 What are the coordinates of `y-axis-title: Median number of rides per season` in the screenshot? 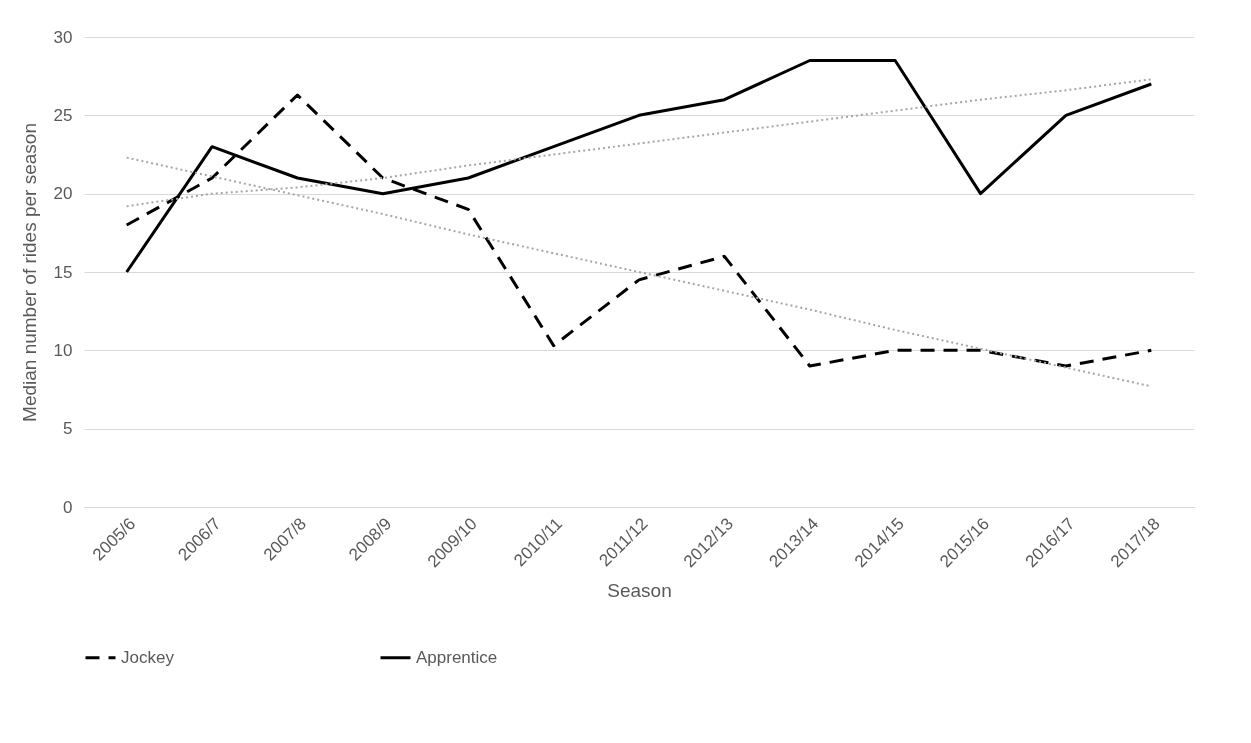 It's located at (29, 272).